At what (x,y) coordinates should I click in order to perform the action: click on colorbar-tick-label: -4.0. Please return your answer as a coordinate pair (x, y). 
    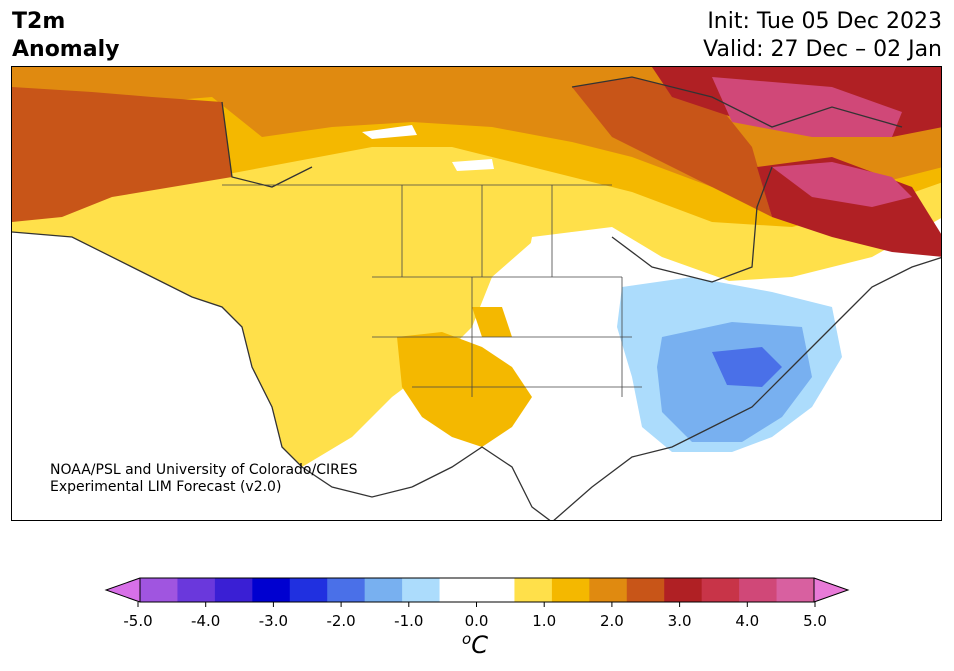
    Looking at the image, I should click on (206, 621).